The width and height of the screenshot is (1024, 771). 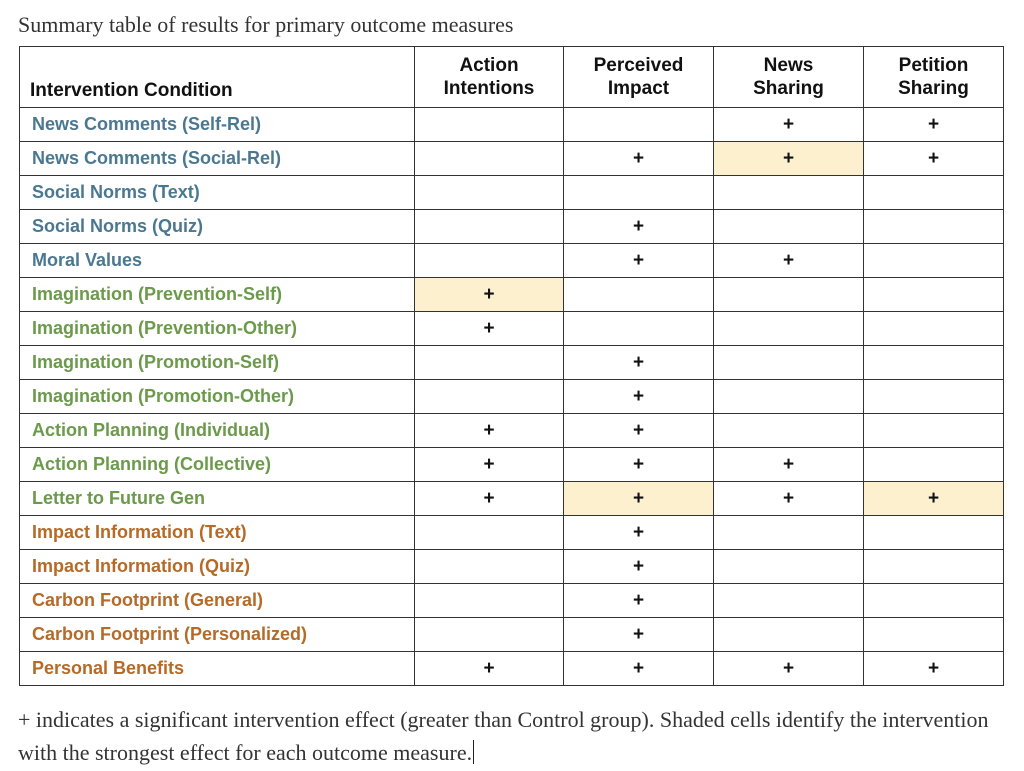 I want to click on table-row: Impact Information (Quiz) +, so click(x=511, y=566).